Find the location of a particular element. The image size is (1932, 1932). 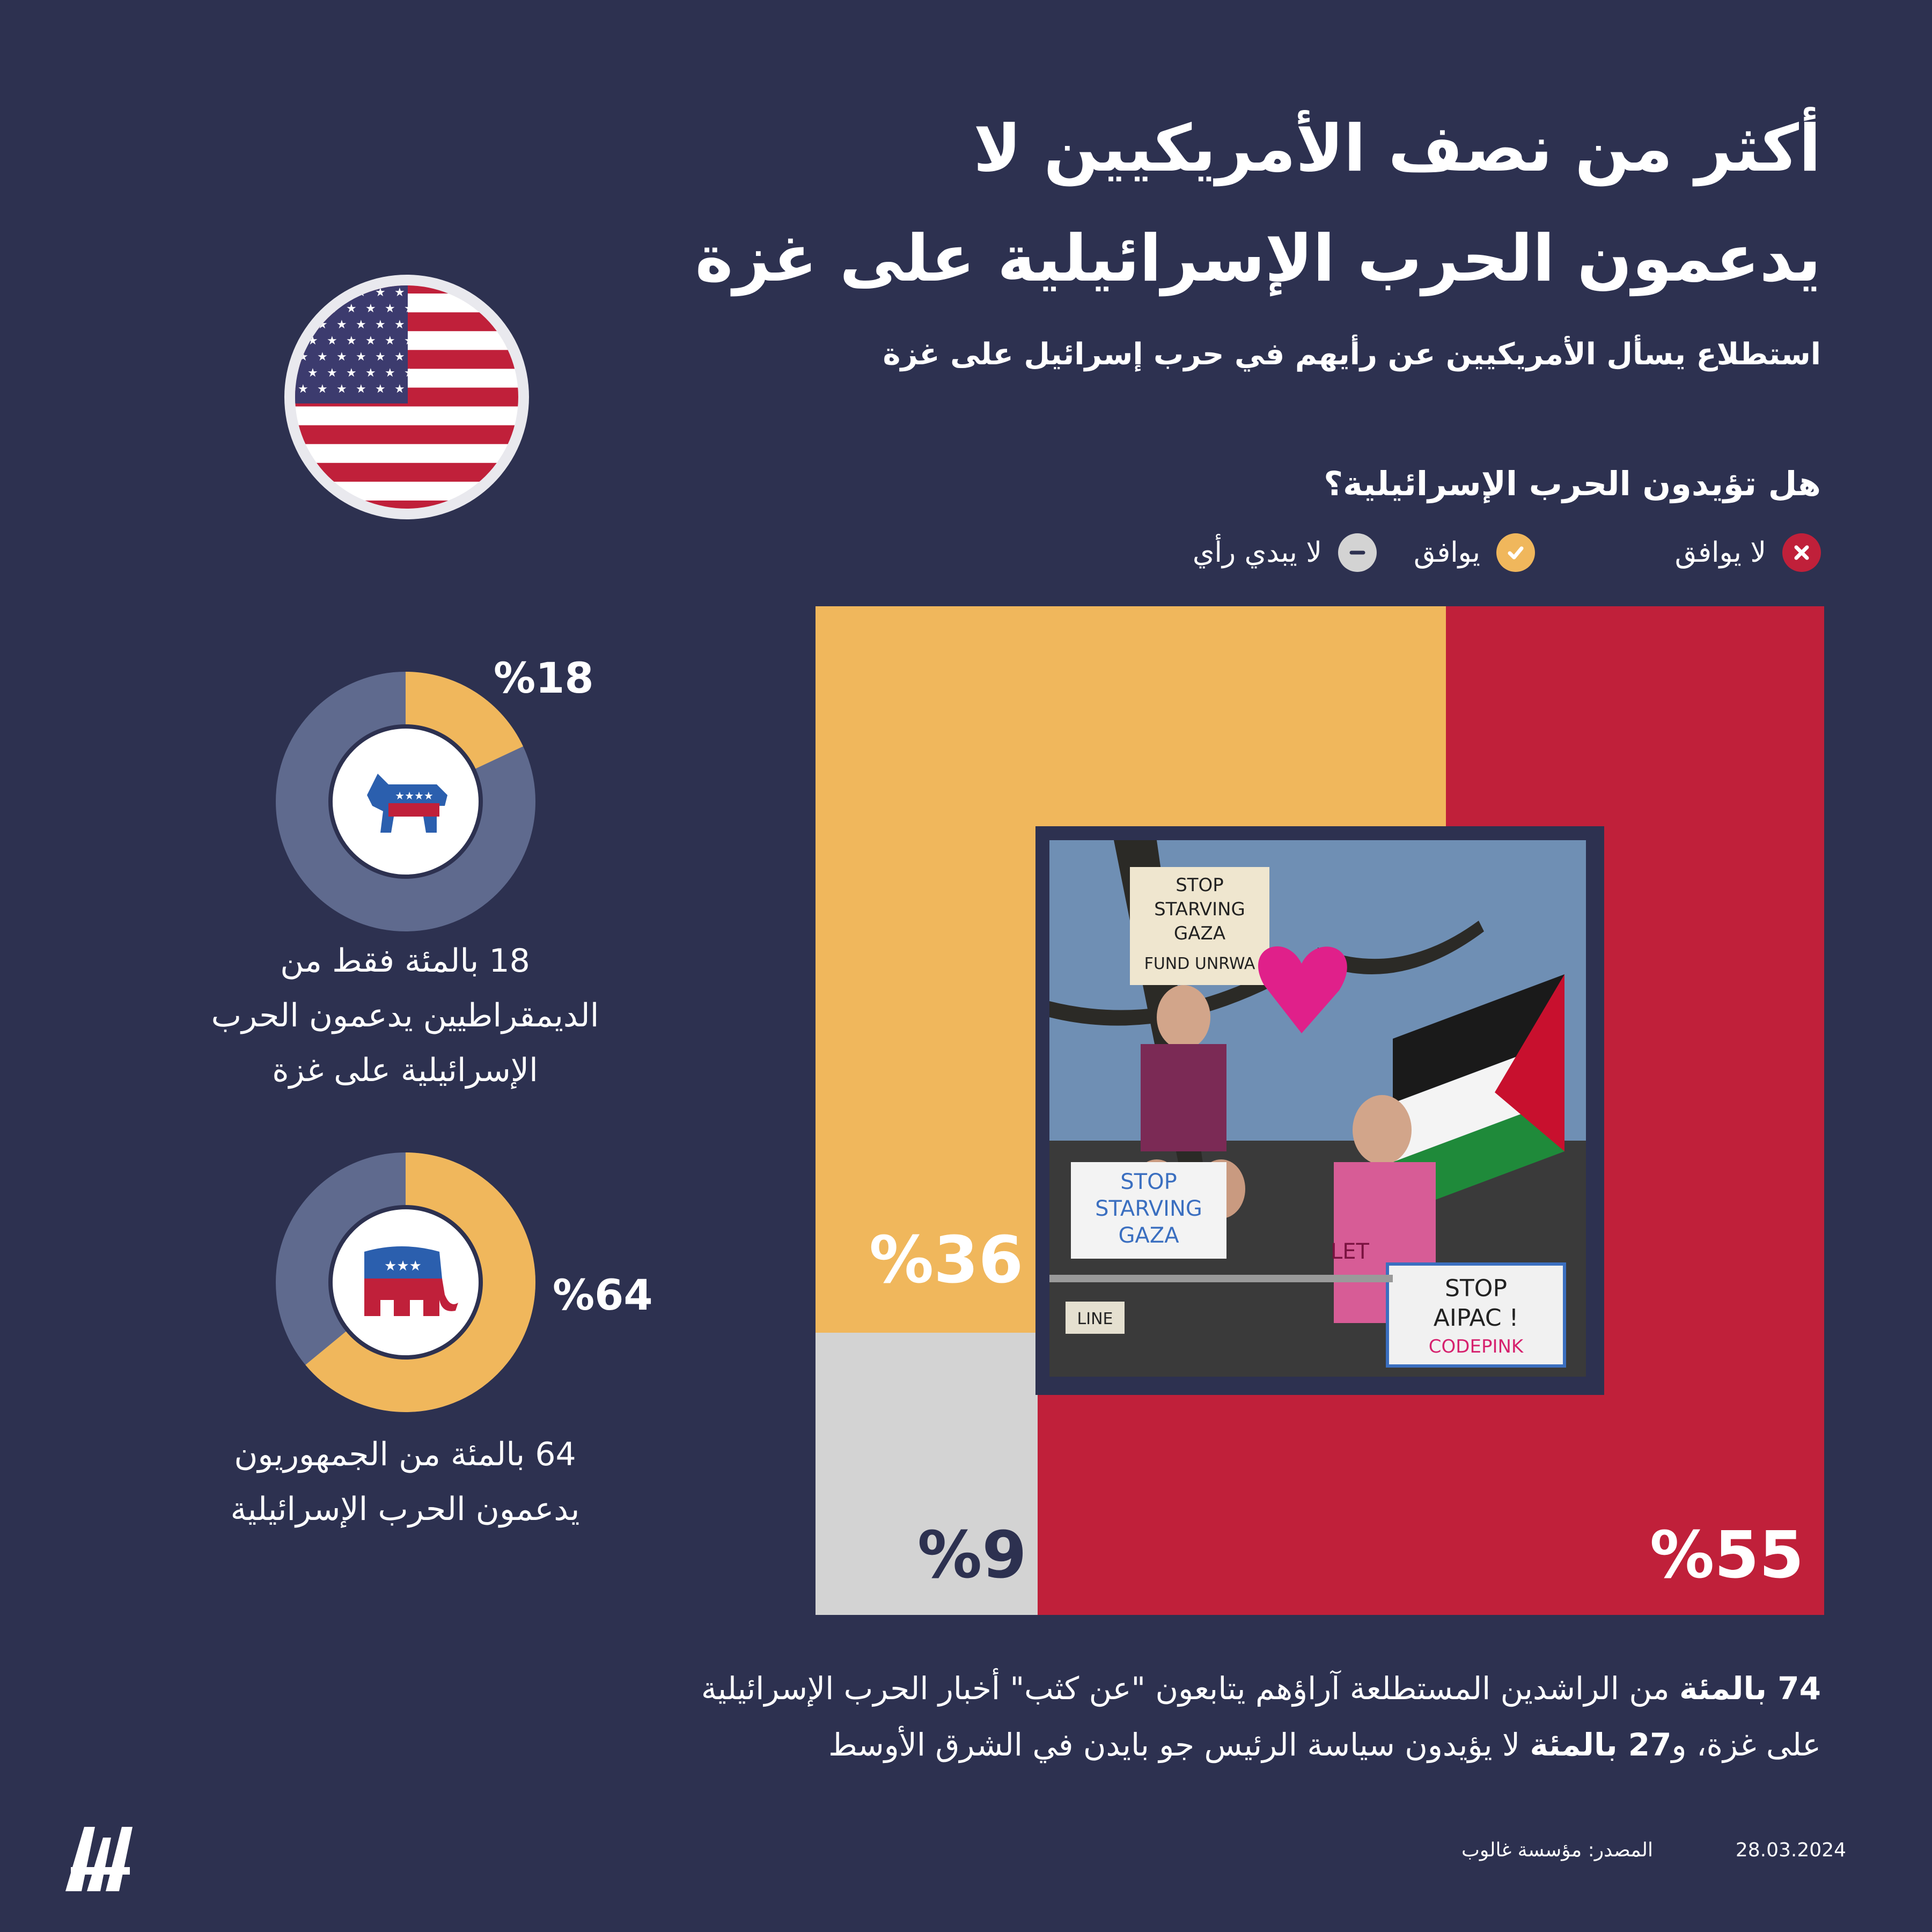

title-line-2: يدعمون الحرب الإسرائيلية على غزة is located at coordinates (1258, 259).